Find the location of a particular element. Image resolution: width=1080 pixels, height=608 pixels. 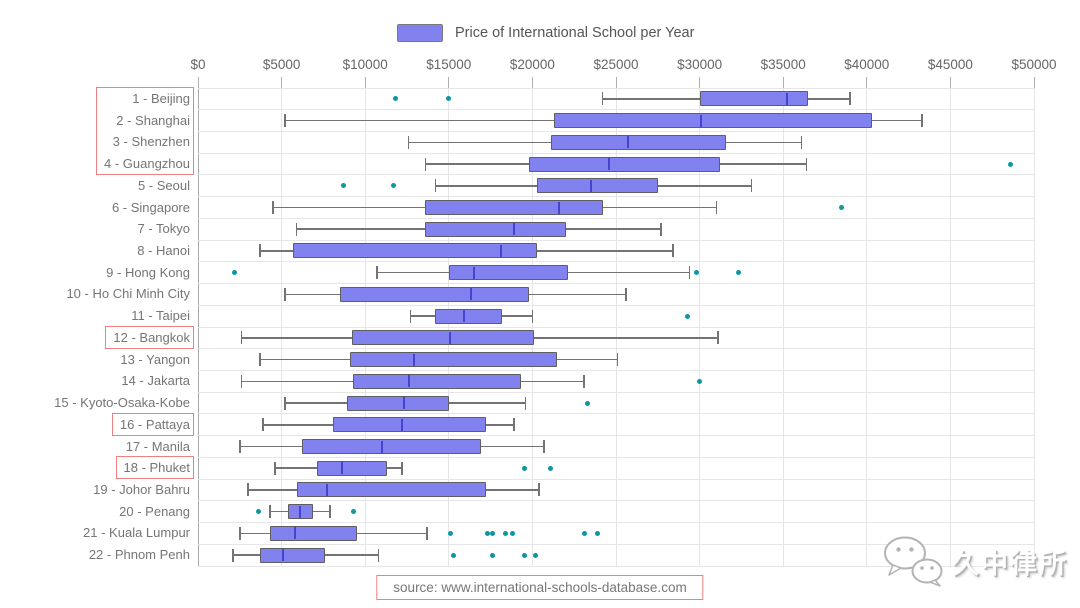

chart-legend: Price of International School per Year is located at coordinates (545, 33).